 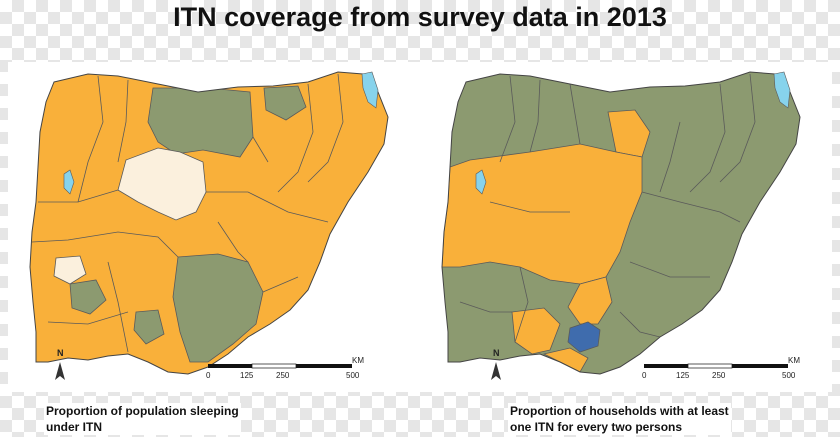 What do you see at coordinates (74, 427) in the screenshot?
I see `caption-left-line2: under ITN` at bounding box center [74, 427].